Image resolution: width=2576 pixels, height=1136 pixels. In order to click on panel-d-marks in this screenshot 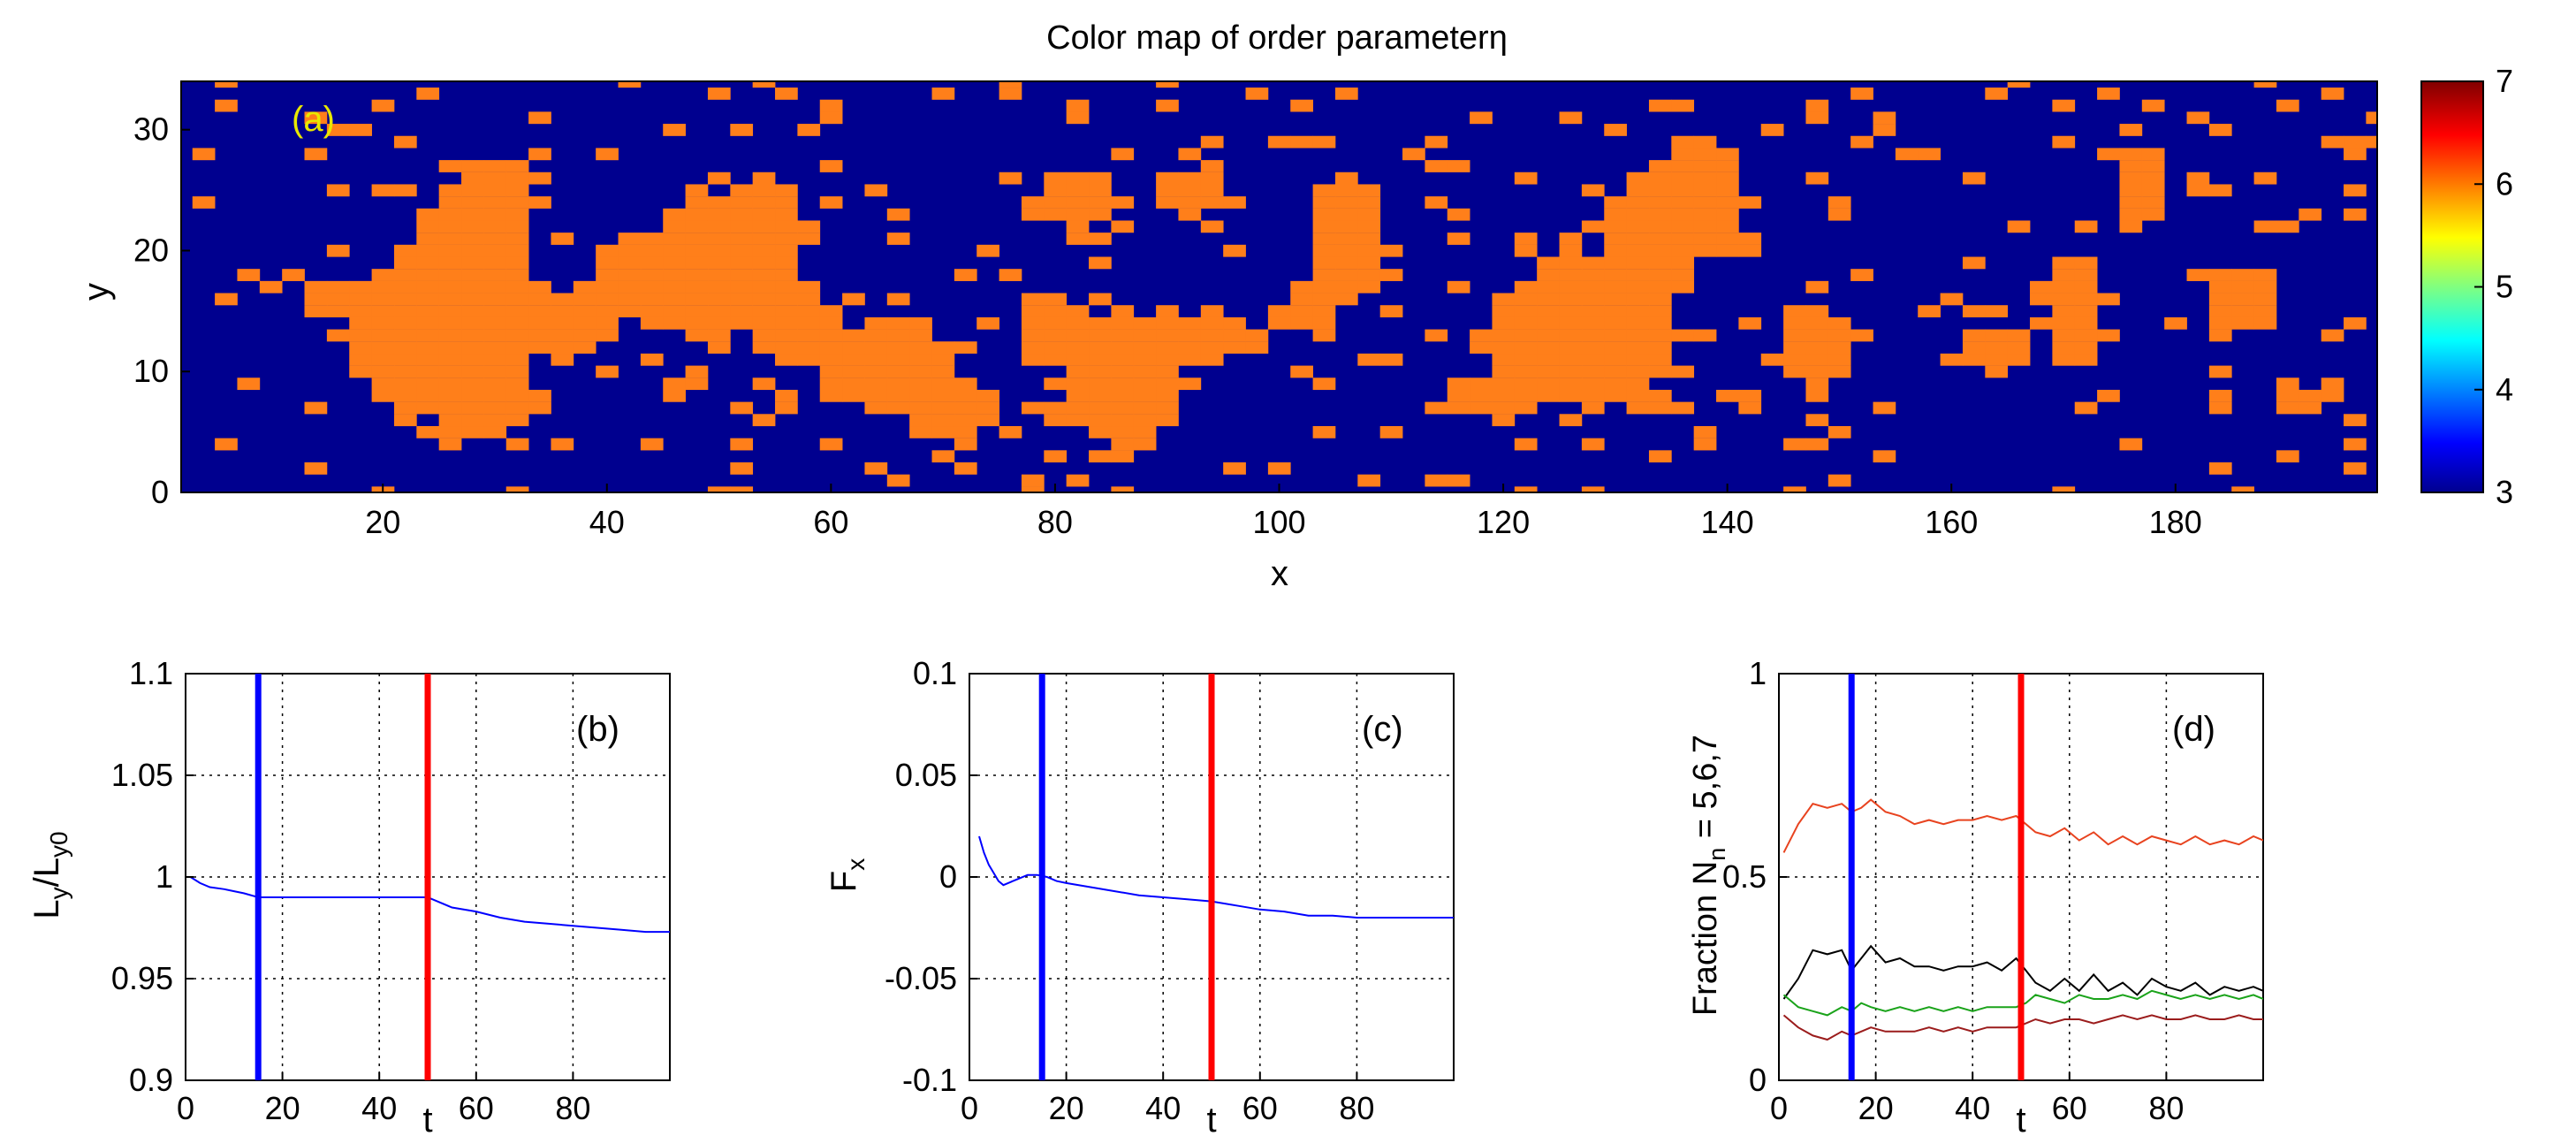, I will do `click(2022, 877)`.